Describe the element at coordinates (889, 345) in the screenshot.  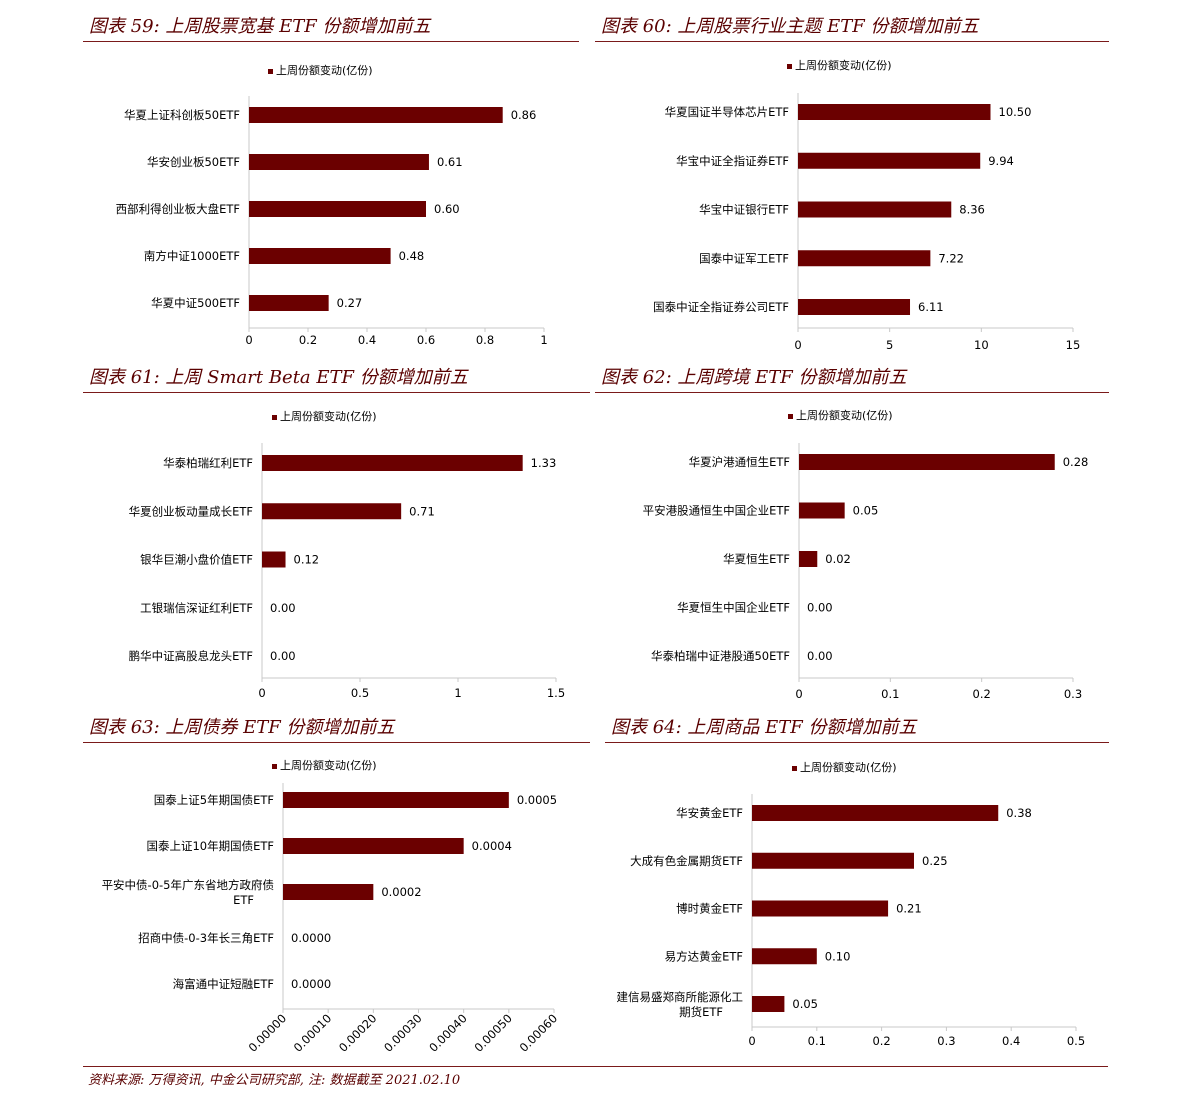
I see `x-tick-label: 5` at that location.